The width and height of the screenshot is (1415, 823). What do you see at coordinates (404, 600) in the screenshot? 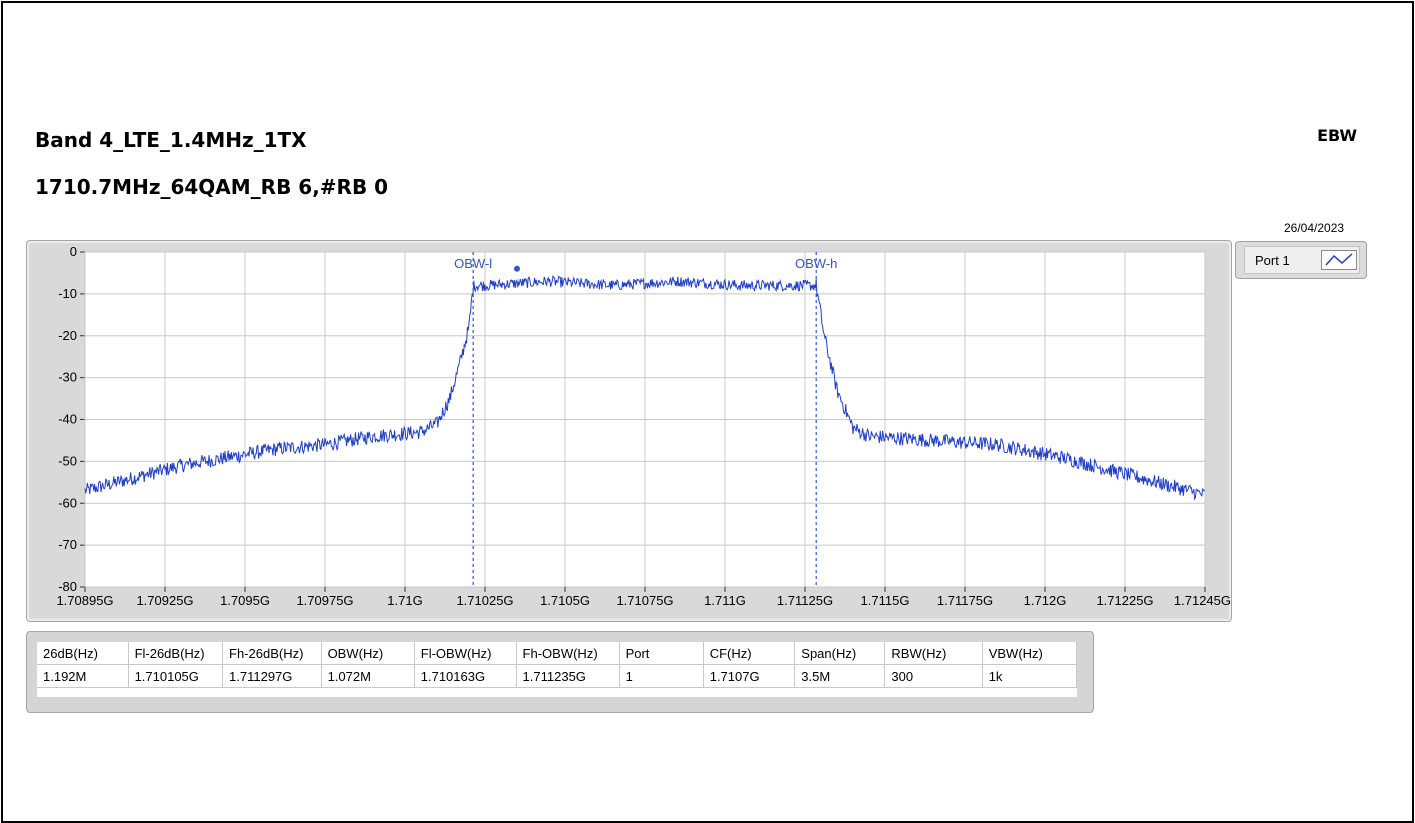
I see `x-tick-label: 1.71G` at bounding box center [404, 600].